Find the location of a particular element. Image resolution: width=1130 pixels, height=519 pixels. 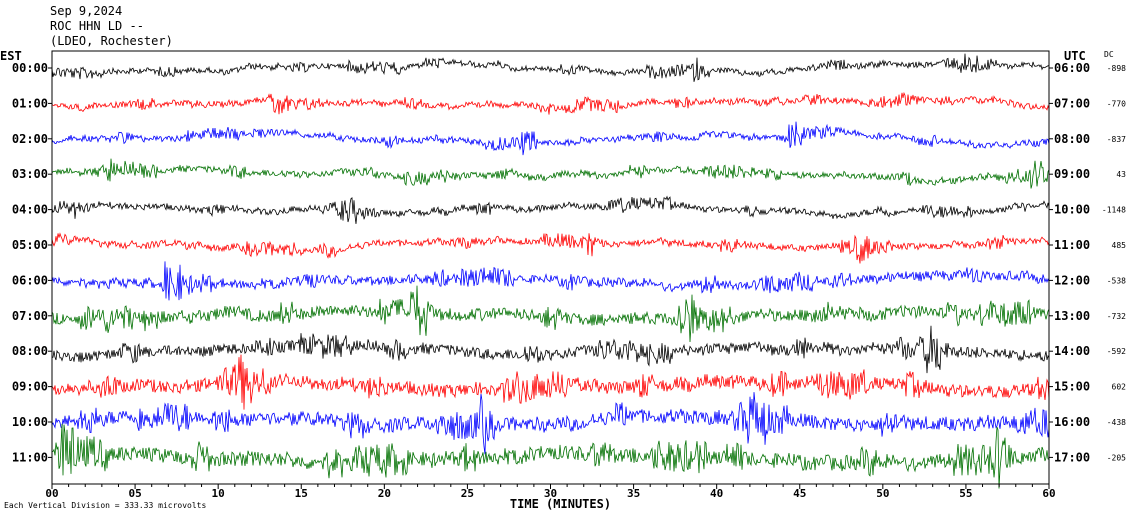

x-tick-label: 15 is located at coordinates (301, 493).